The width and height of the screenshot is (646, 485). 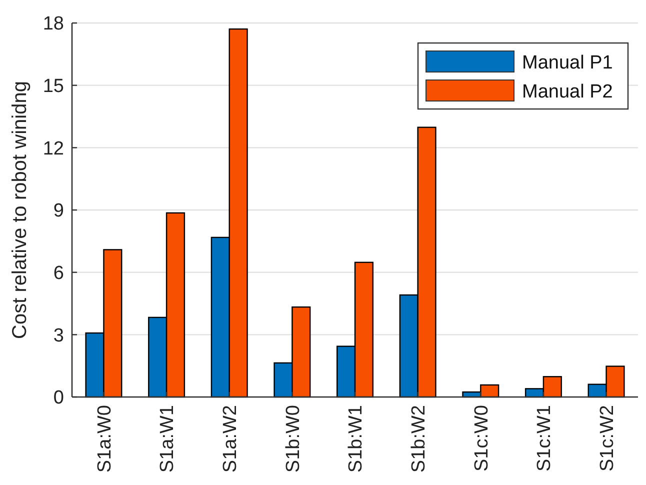 What do you see at coordinates (58, 335) in the screenshot?
I see `y-tick-label: 3` at bounding box center [58, 335].